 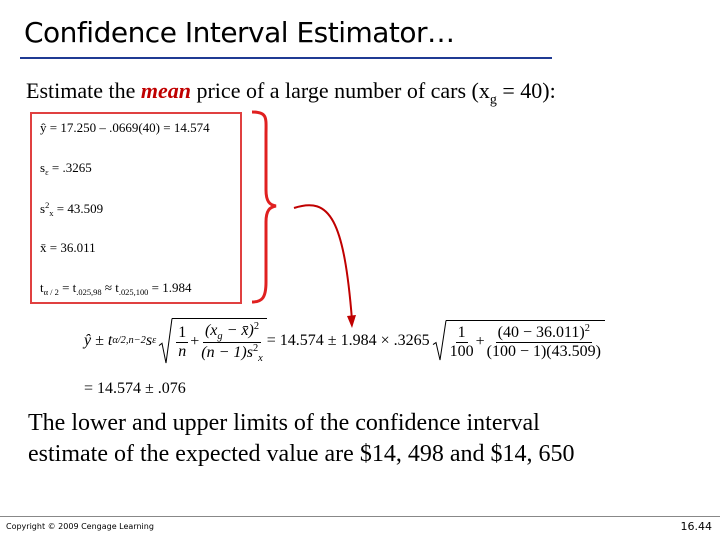 I want to click on numerator: (40 − 36.011)2, so click(x=543, y=333).